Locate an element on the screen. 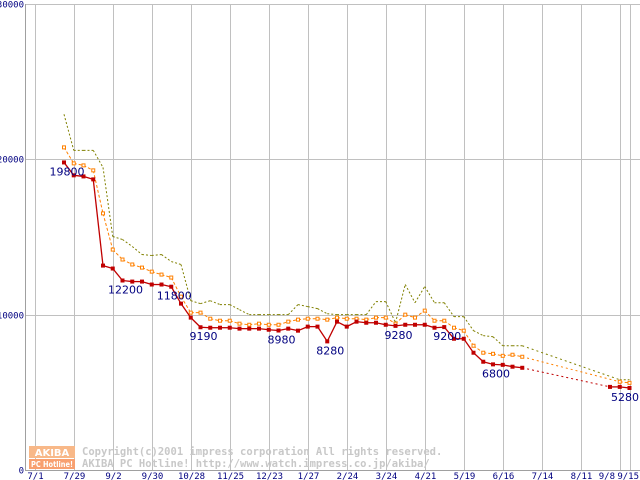 This screenshot has width=640, height=480. logo-bottom-box is located at coordinates (52, 464).